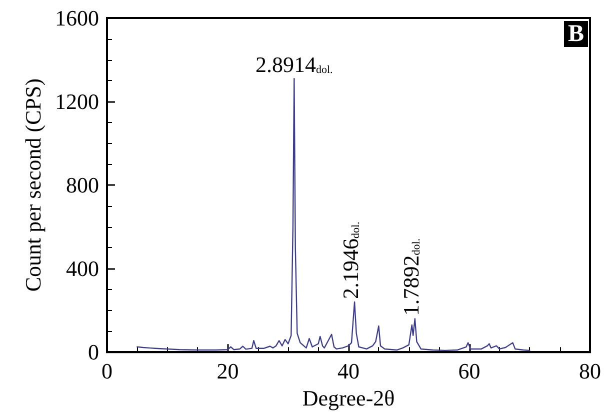  Describe the element at coordinates (33, 185) in the screenshot. I see `y-axis-title: Count per second (CPS)` at that location.